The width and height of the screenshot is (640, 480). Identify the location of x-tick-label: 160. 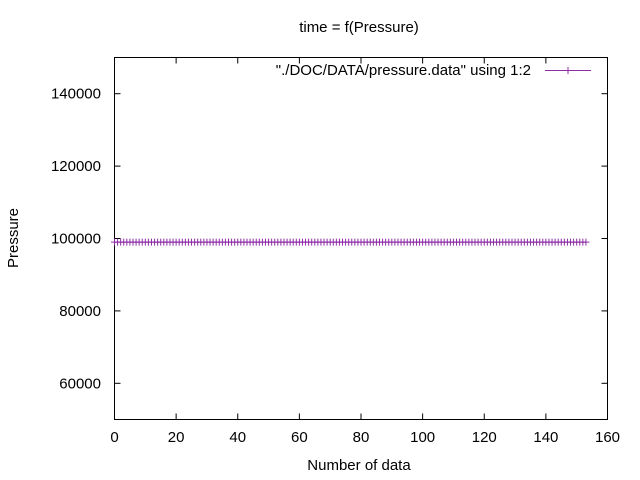
(607, 437).